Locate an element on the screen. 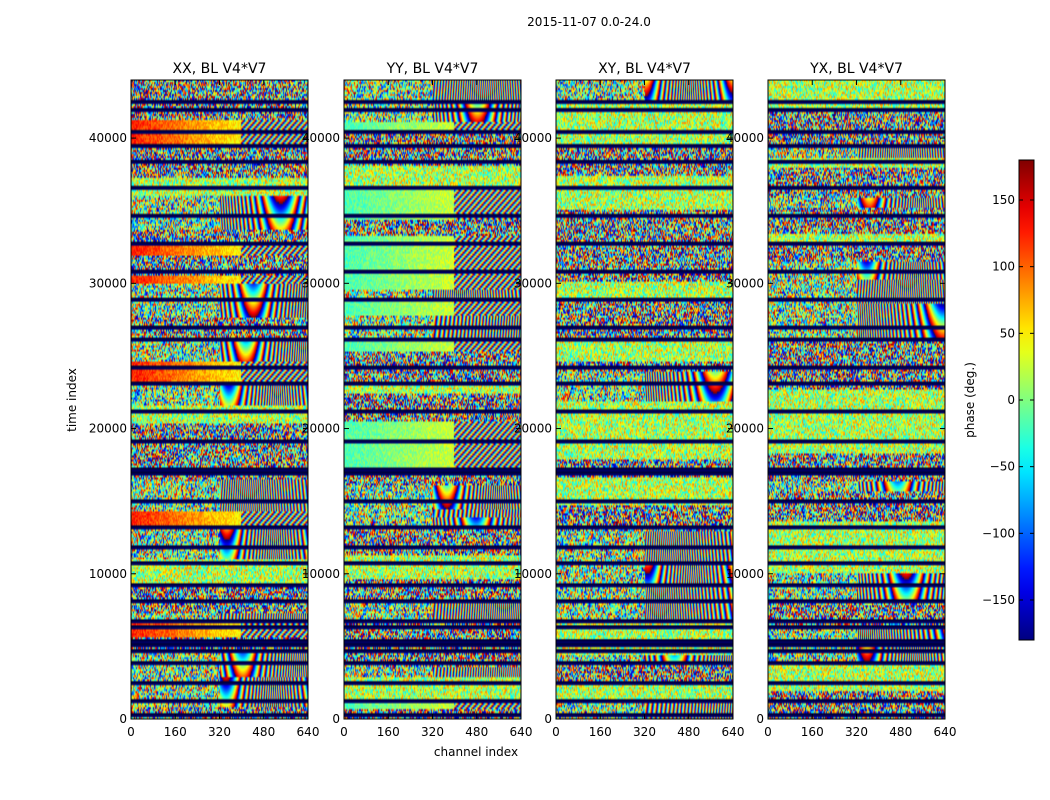  panel-title-yx: YX, BL V4*V7 is located at coordinates (856, 69).